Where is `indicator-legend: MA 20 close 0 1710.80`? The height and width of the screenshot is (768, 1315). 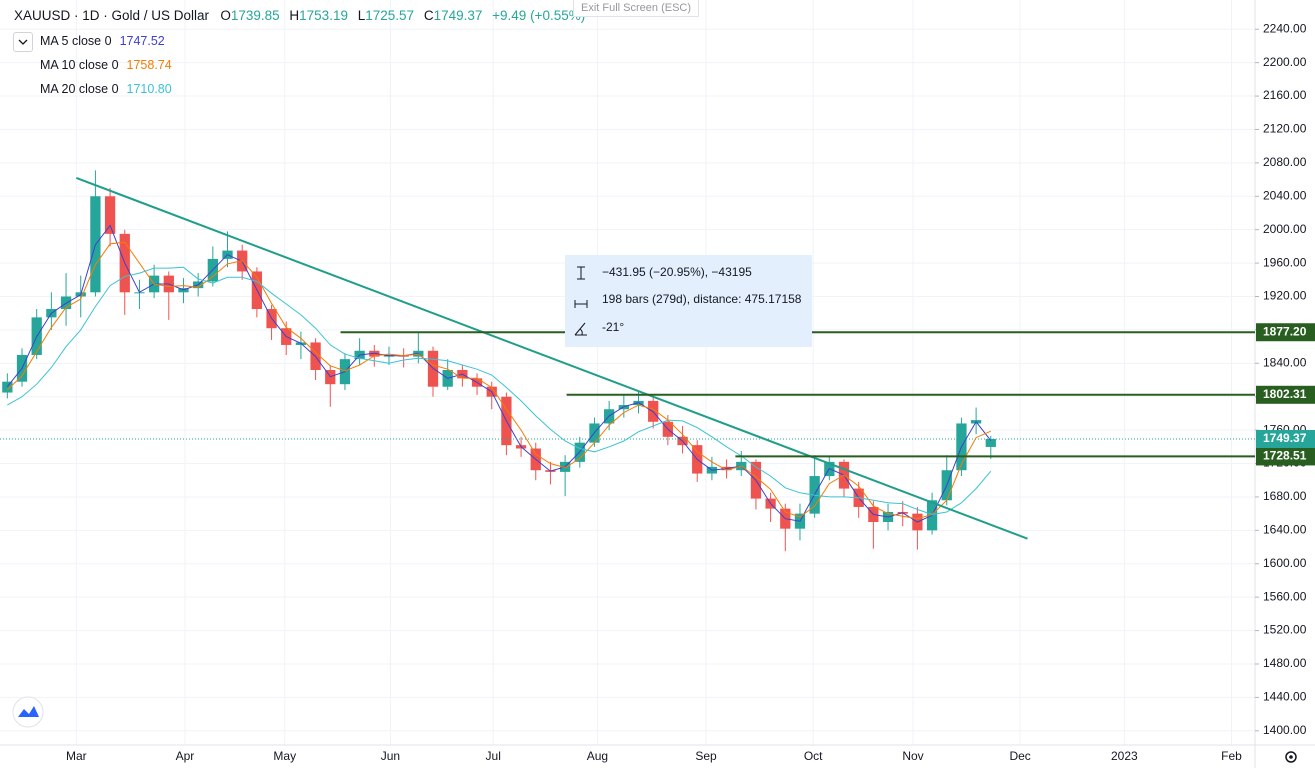
indicator-legend: MA 20 close 0 1710.80 is located at coordinates (106, 89).